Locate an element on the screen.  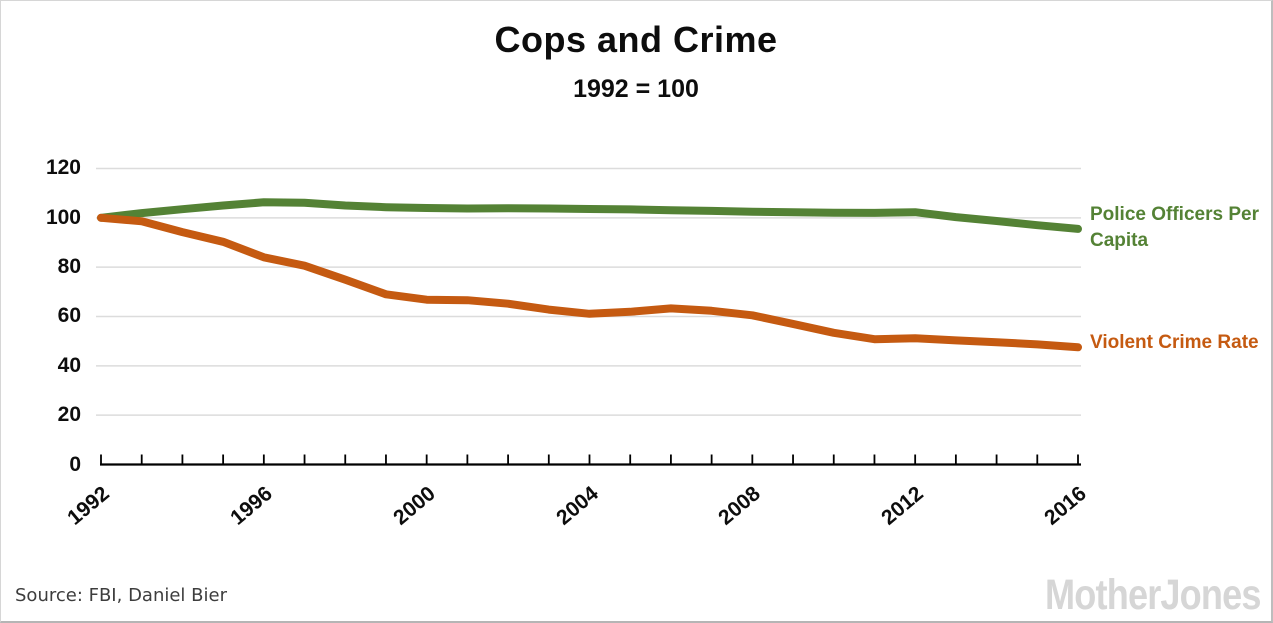
y-tick-label-80: 80 is located at coordinates (69, 267).